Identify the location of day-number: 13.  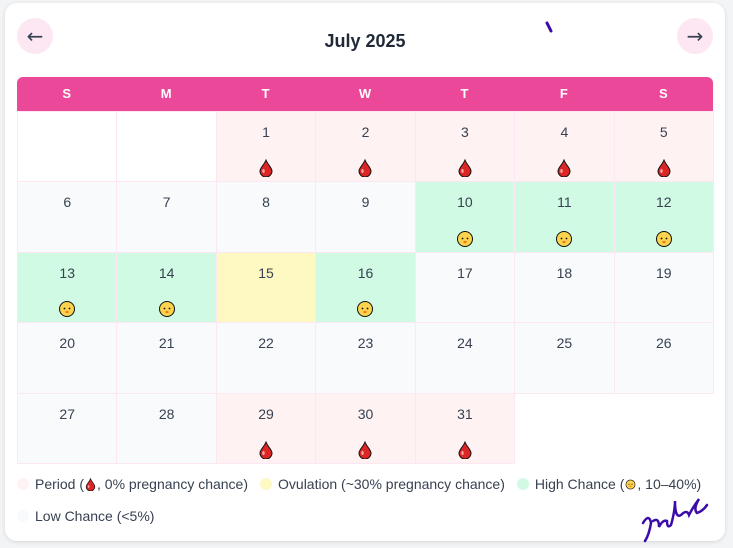
(67, 272).